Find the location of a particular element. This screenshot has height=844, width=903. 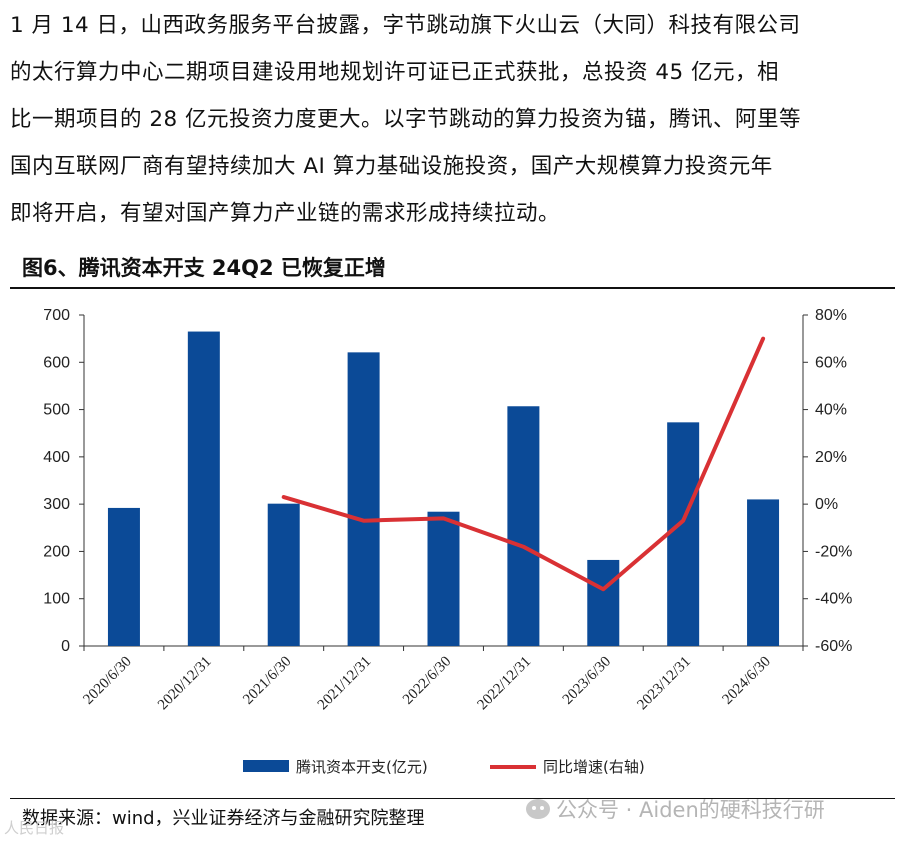

x-tick-label: 2023/6/30 is located at coordinates (587, 681).